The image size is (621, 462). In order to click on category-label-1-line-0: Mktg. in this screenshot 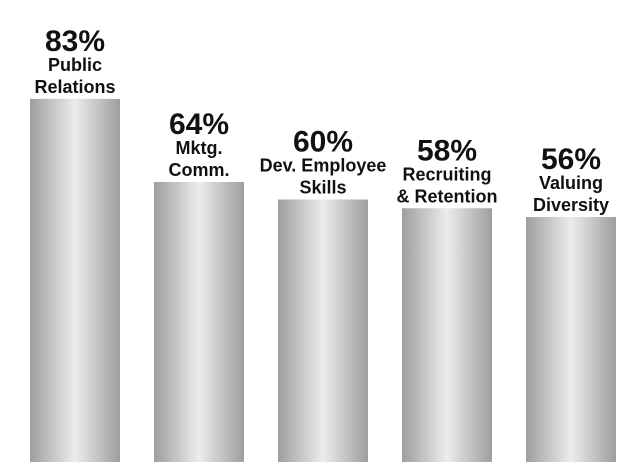, I will do `click(199, 148)`.